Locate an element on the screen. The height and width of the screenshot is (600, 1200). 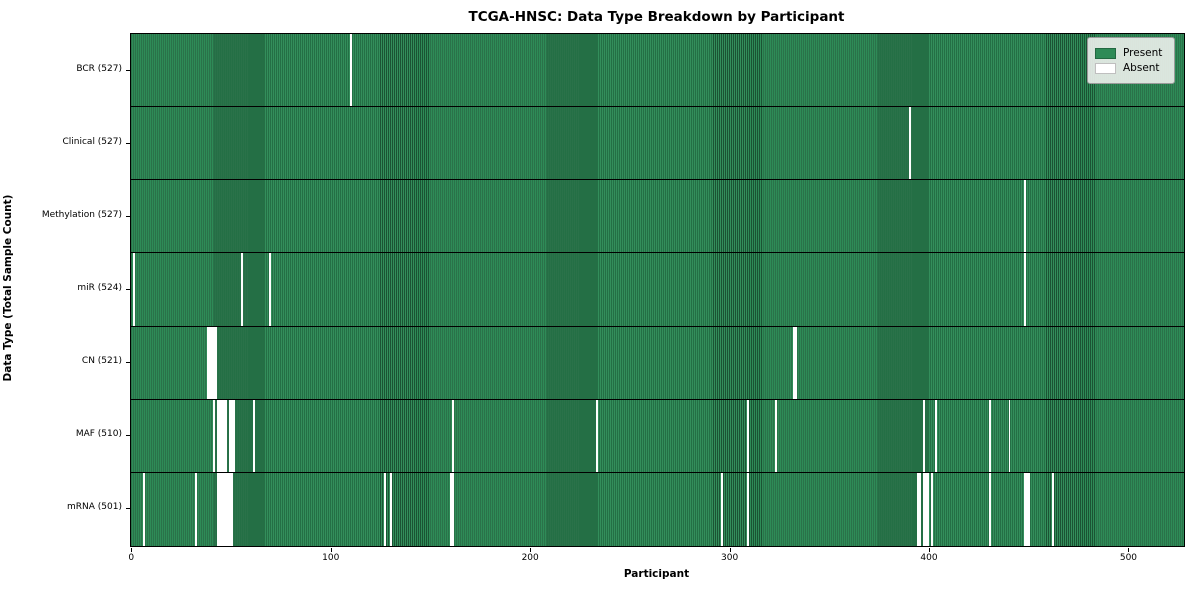
y-tick-label: BCR (527) is located at coordinates (99, 68).